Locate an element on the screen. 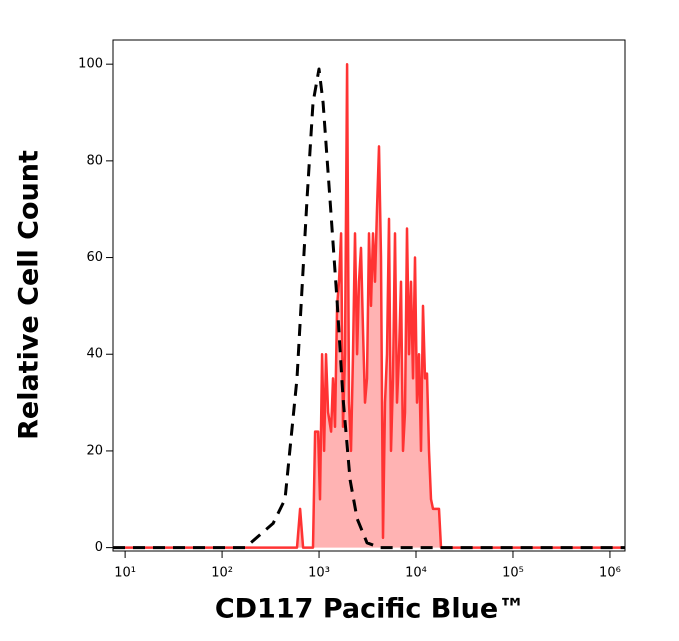 Image resolution: width=679 pixels, height=641 pixels. y-tick-label: 60 is located at coordinates (94, 257).